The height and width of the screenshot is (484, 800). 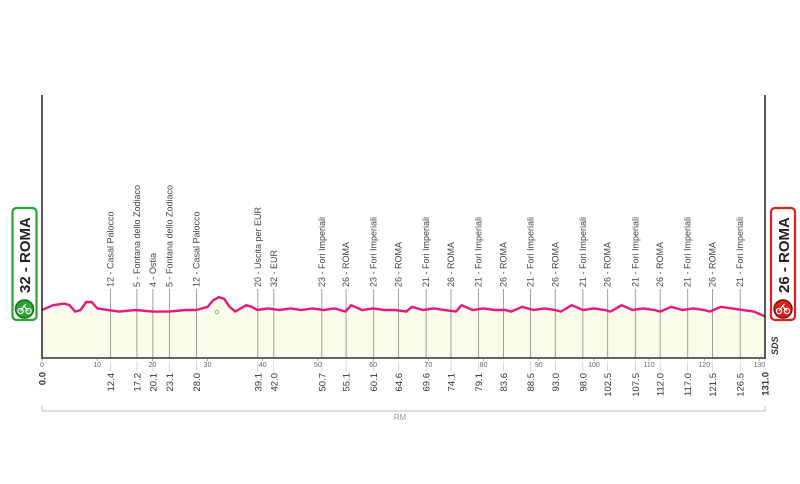 What do you see at coordinates (484, 365) in the screenshot?
I see `tick-label: 80` at bounding box center [484, 365].